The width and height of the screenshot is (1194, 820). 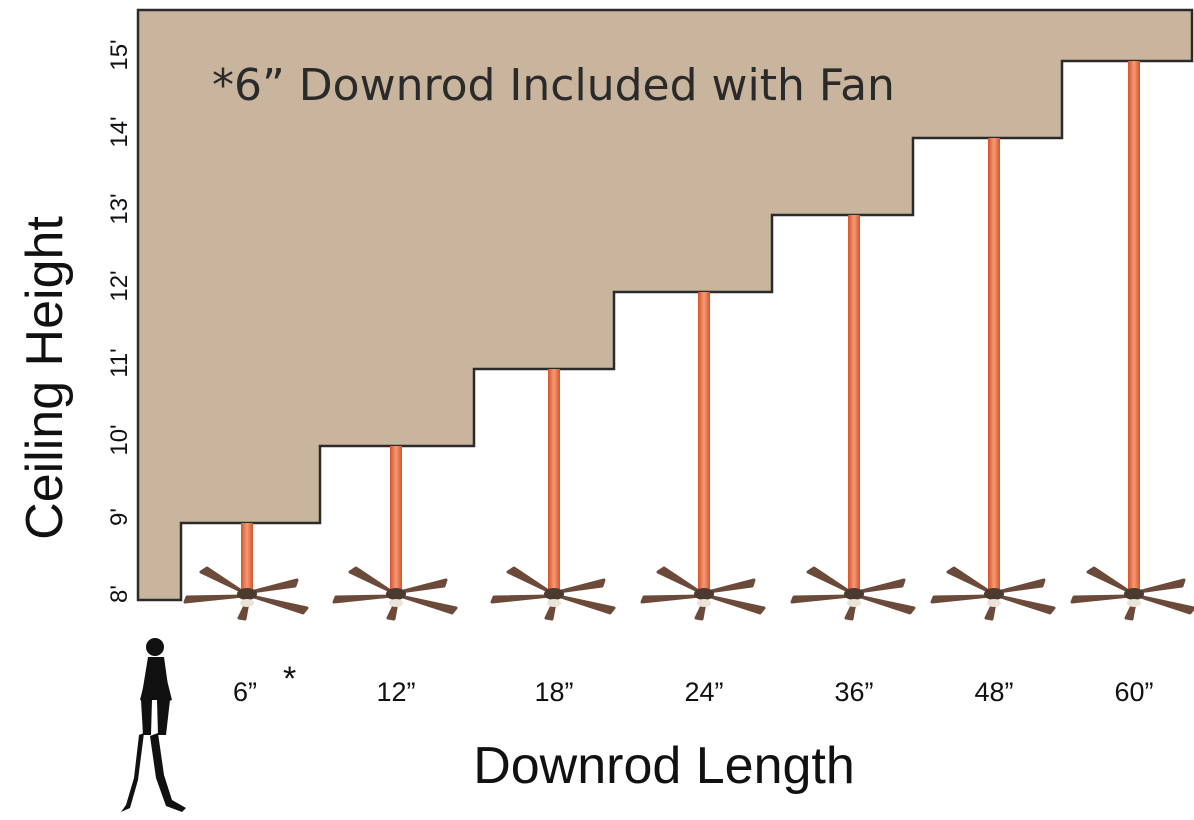 What do you see at coordinates (119, 321) in the screenshot?
I see `ceiling-height-ticks: 8' 9' 10' 11' 12' 13' 14' 15'` at bounding box center [119, 321].